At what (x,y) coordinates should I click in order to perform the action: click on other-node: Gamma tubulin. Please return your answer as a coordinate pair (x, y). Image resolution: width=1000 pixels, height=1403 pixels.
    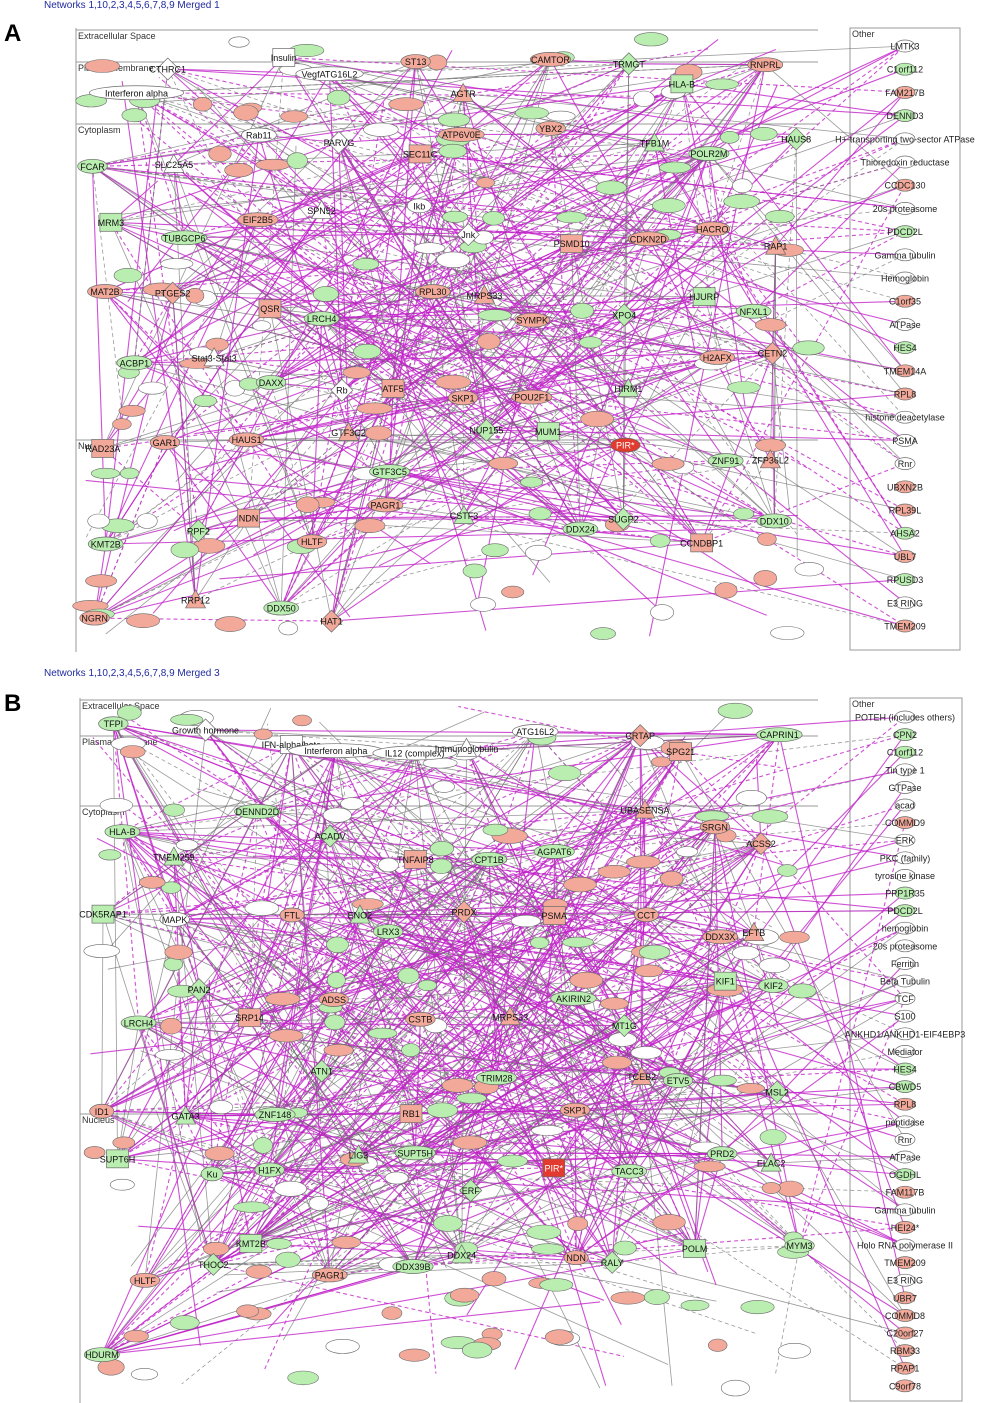
    Looking at the image, I should click on (905, 255).